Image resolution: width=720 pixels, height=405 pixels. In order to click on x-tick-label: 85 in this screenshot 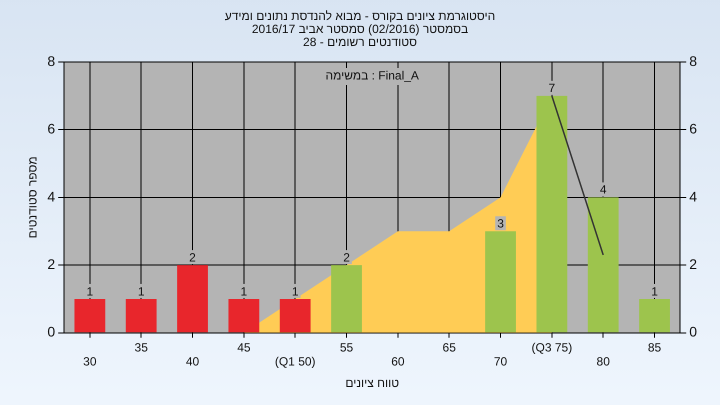, I will do `click(655, 347)`.